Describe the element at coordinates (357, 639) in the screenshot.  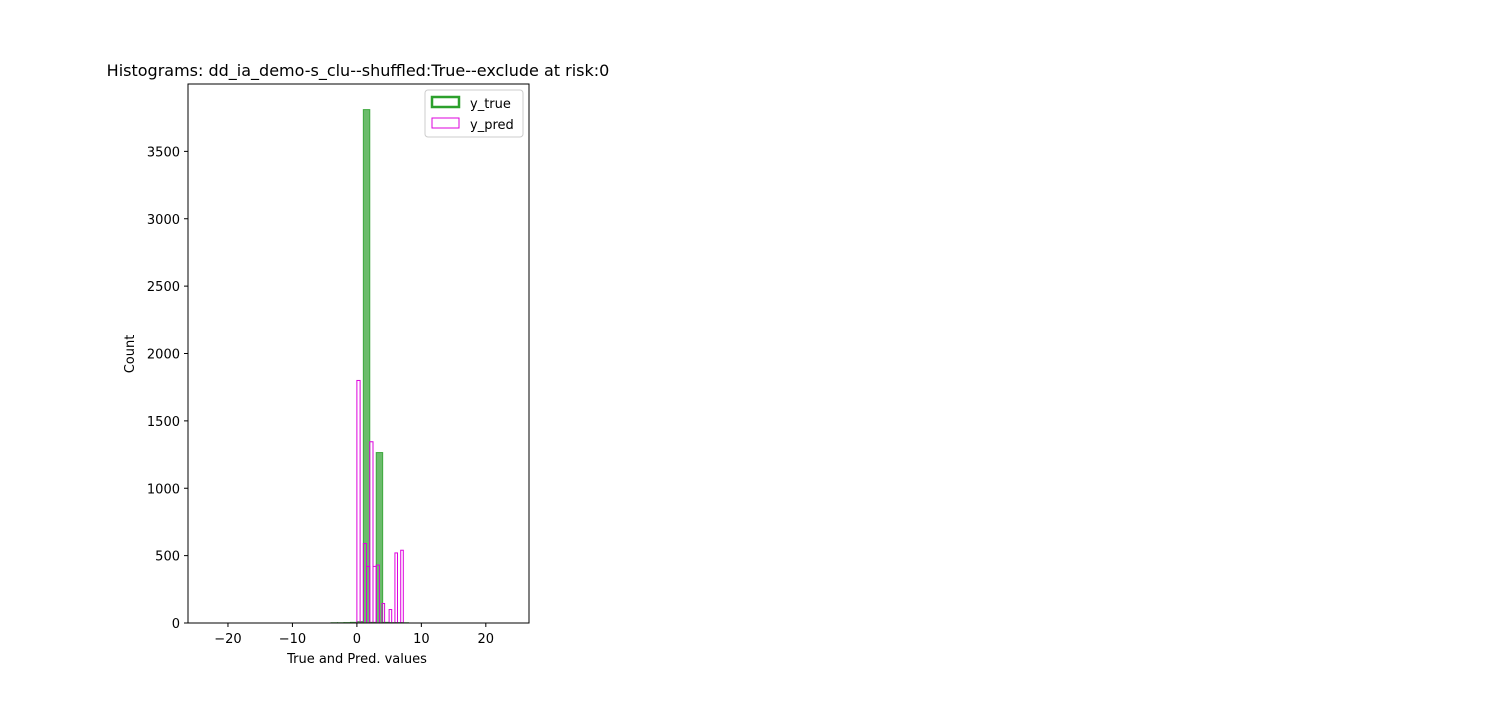
I see `x-tick-label: 0` at that location.